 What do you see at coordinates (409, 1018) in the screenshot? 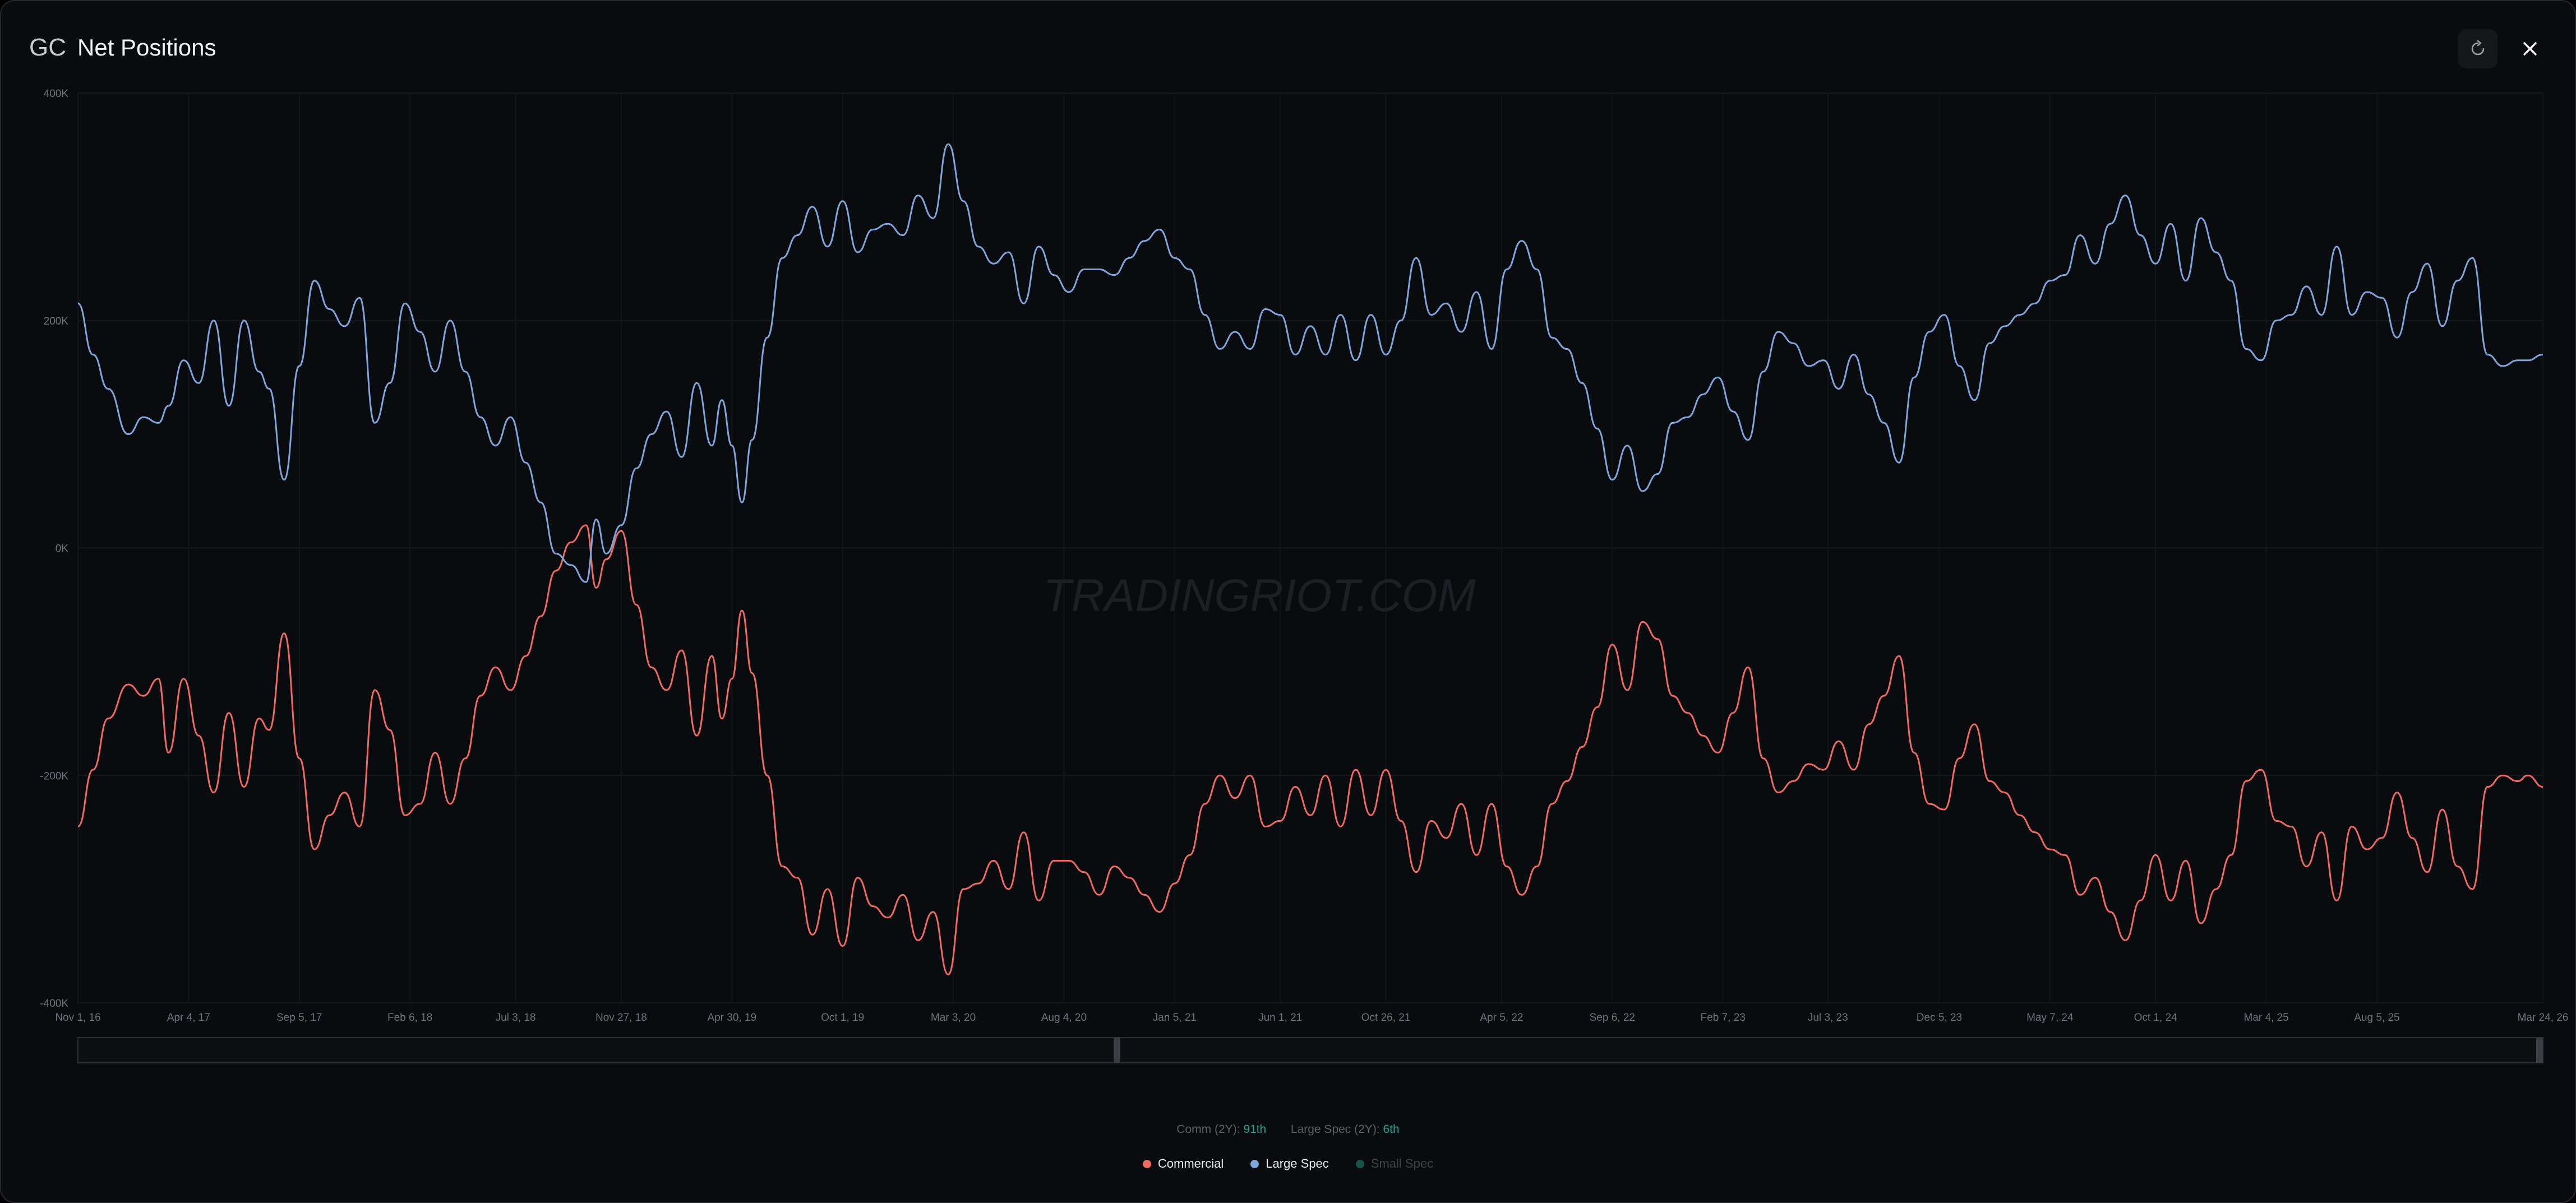
I see `x-tick-label: Feb 6, 18` at bounding box center [409, 1018].